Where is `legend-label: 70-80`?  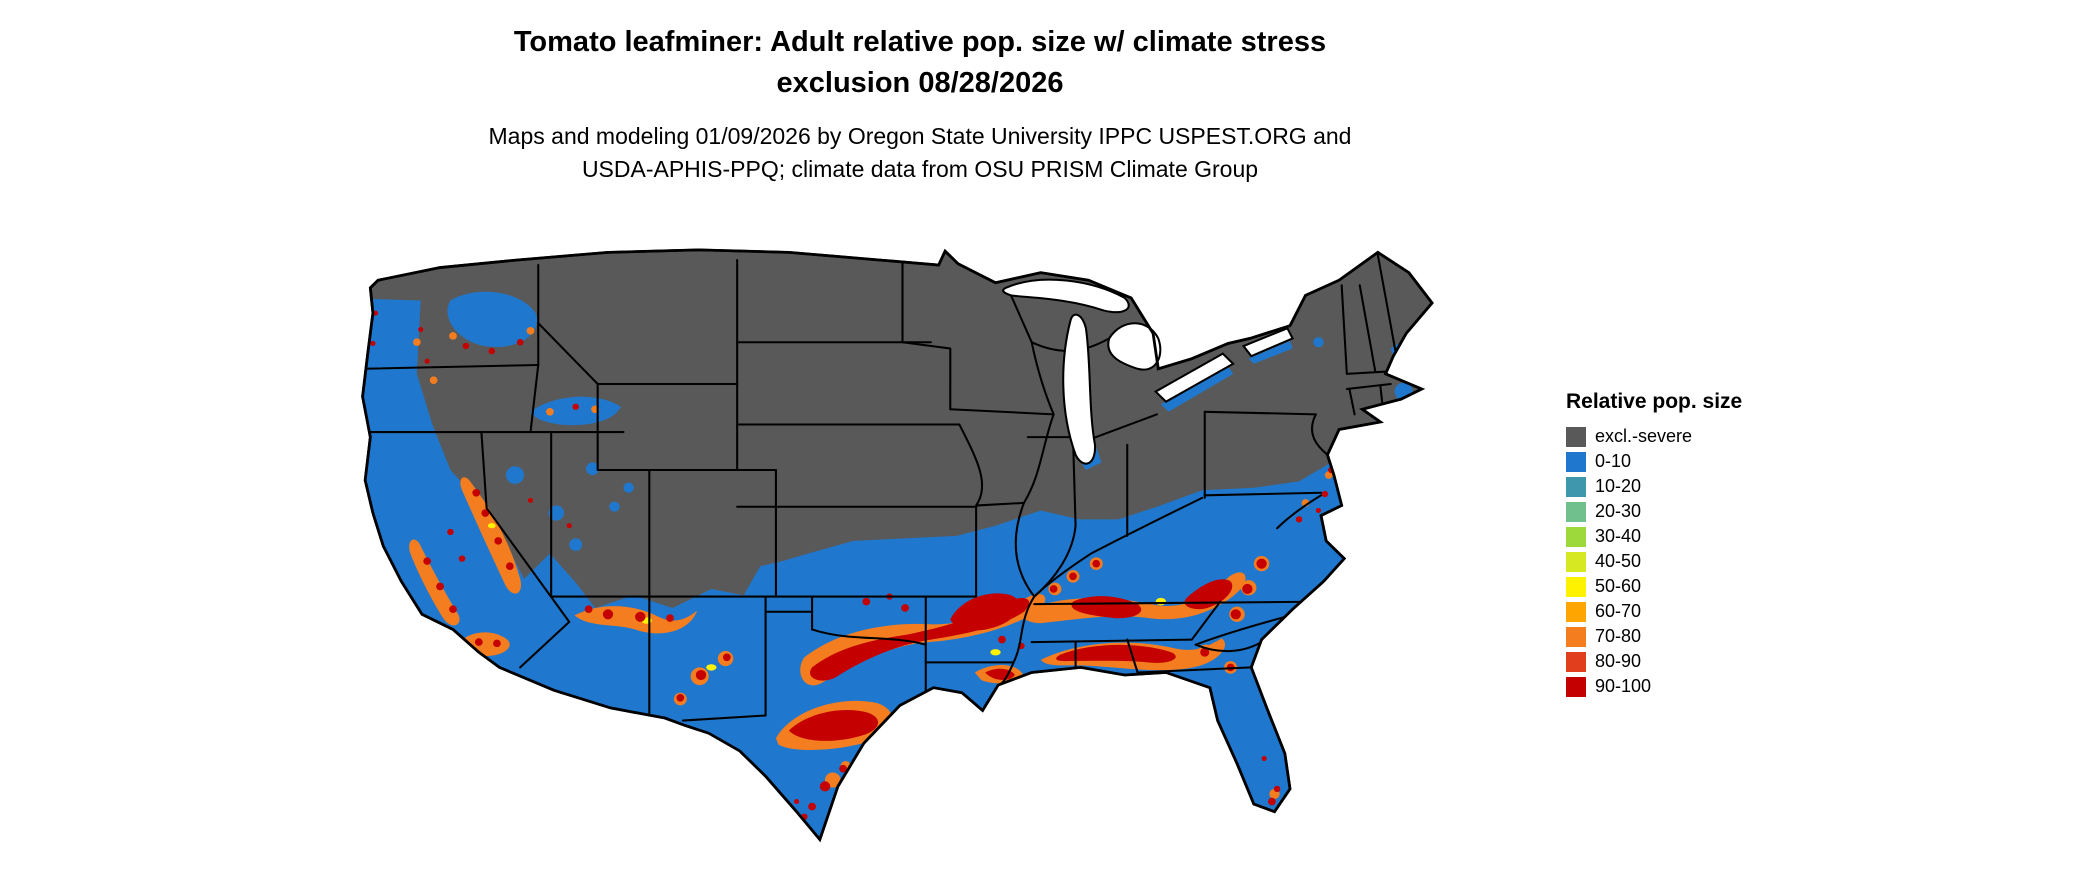 legend-label: 70-80 is located at coordinates (1618, 636).